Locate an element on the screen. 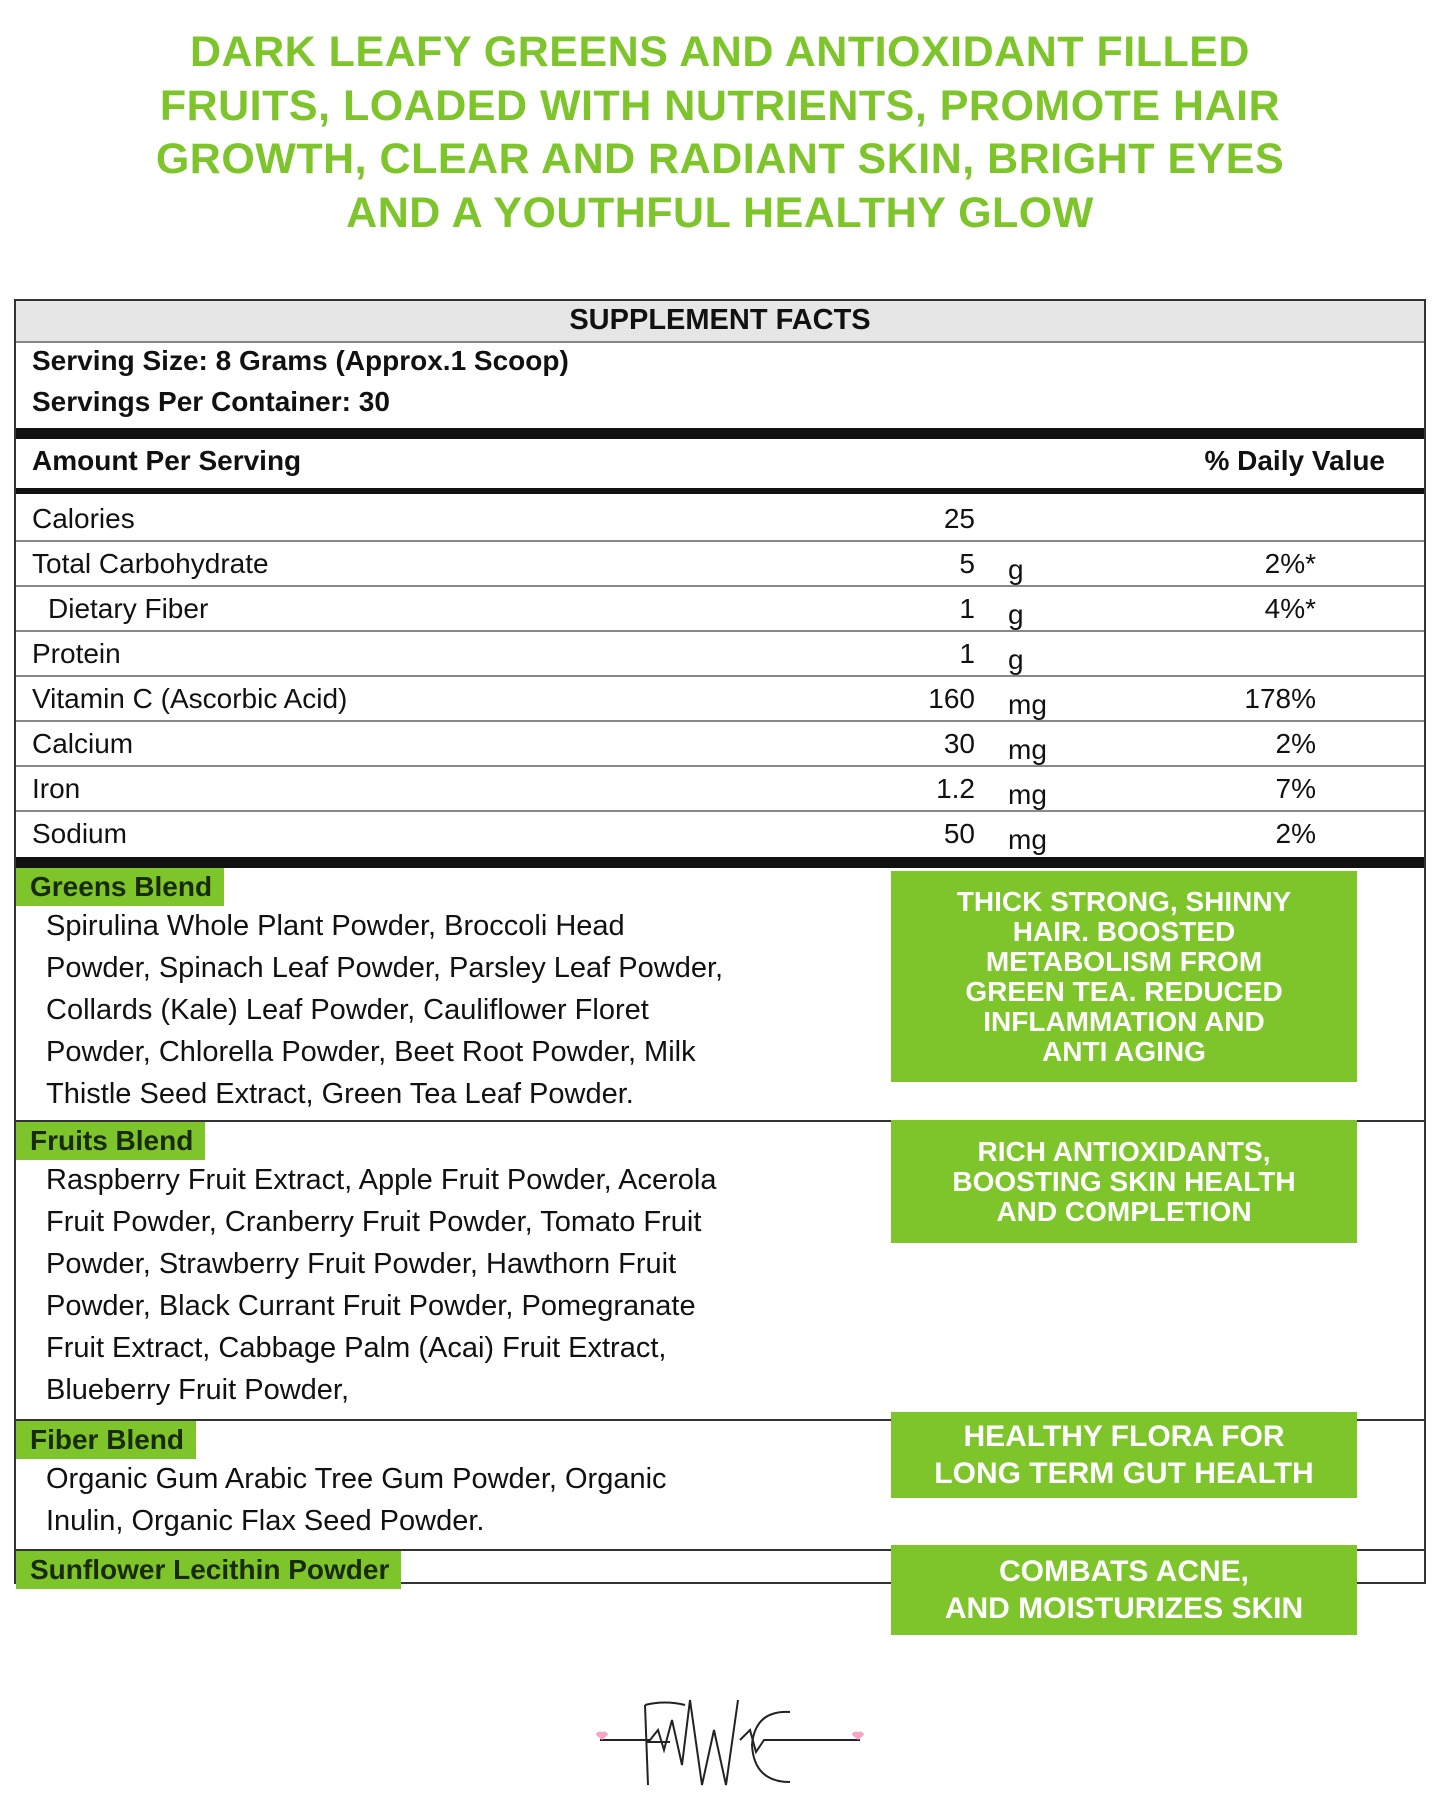 The height and width of the screenshot is (1800, 1440). callout-line: AND MOISTURIZES SKIN is located at coordinates (1124, 1608).